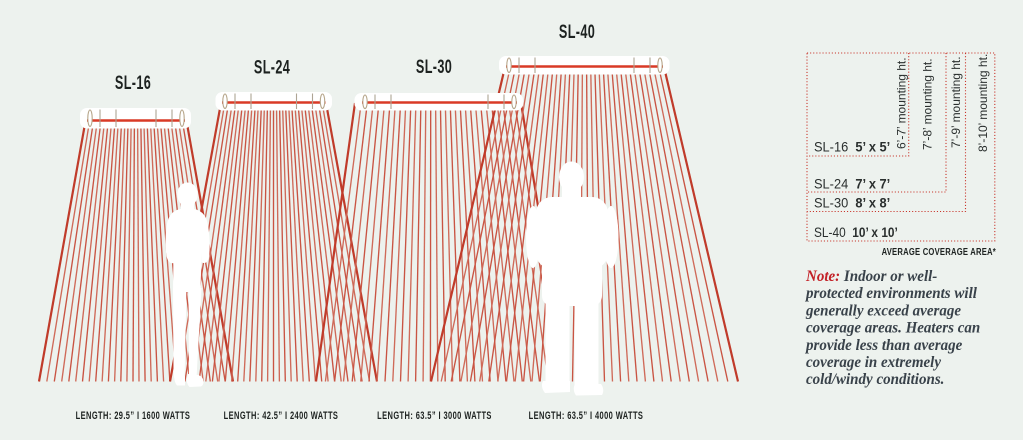 The image size is (1023, 440). I want to click on svg-text: AVERAGE COVERAGE AREA*, so click(939, 251).